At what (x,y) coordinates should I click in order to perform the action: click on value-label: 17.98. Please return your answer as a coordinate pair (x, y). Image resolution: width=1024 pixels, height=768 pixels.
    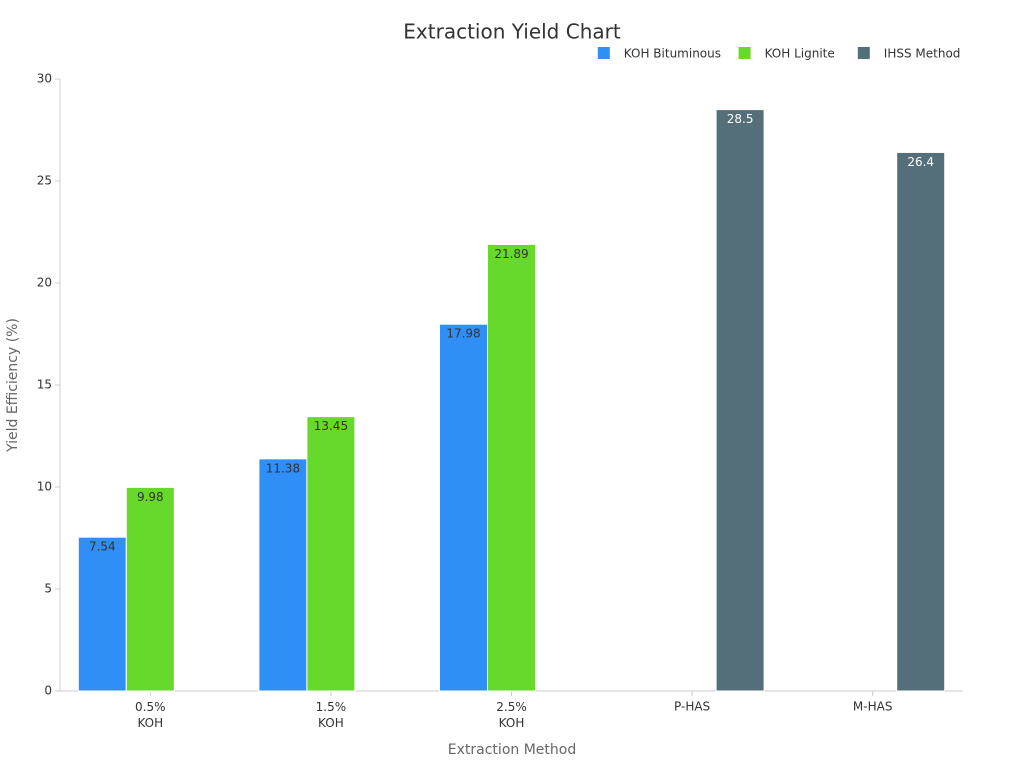
    Looking at the image, I should click on (463, 334).